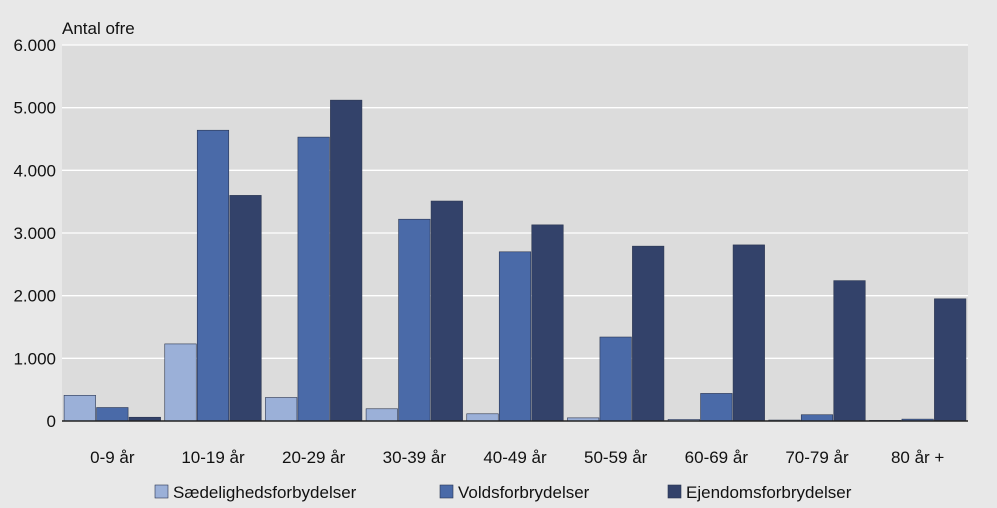 The height and width of the screenshot is (508, 997). Describe the element at coordinates (314, 457) in the screenshot. I see `x-category-label: 20-29 år` at that location.